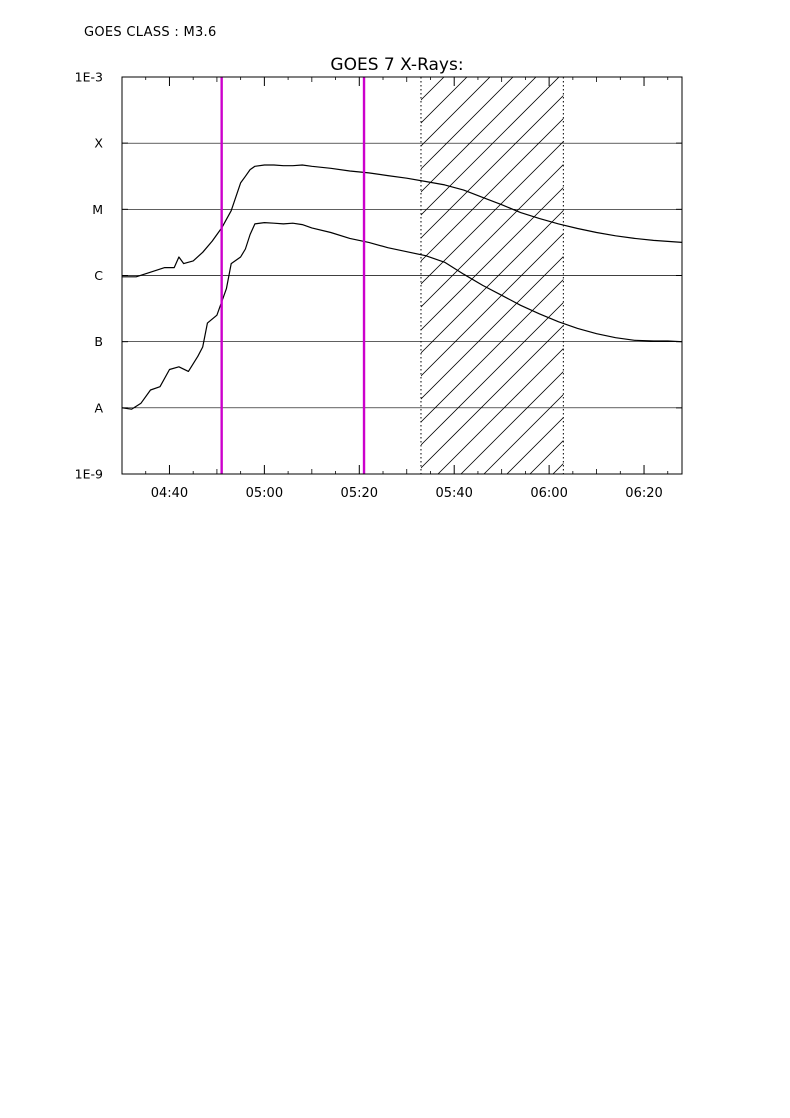 The image size is (790, 1118). I want to click on y-tick-label: 1E-3, so click(89, 77).